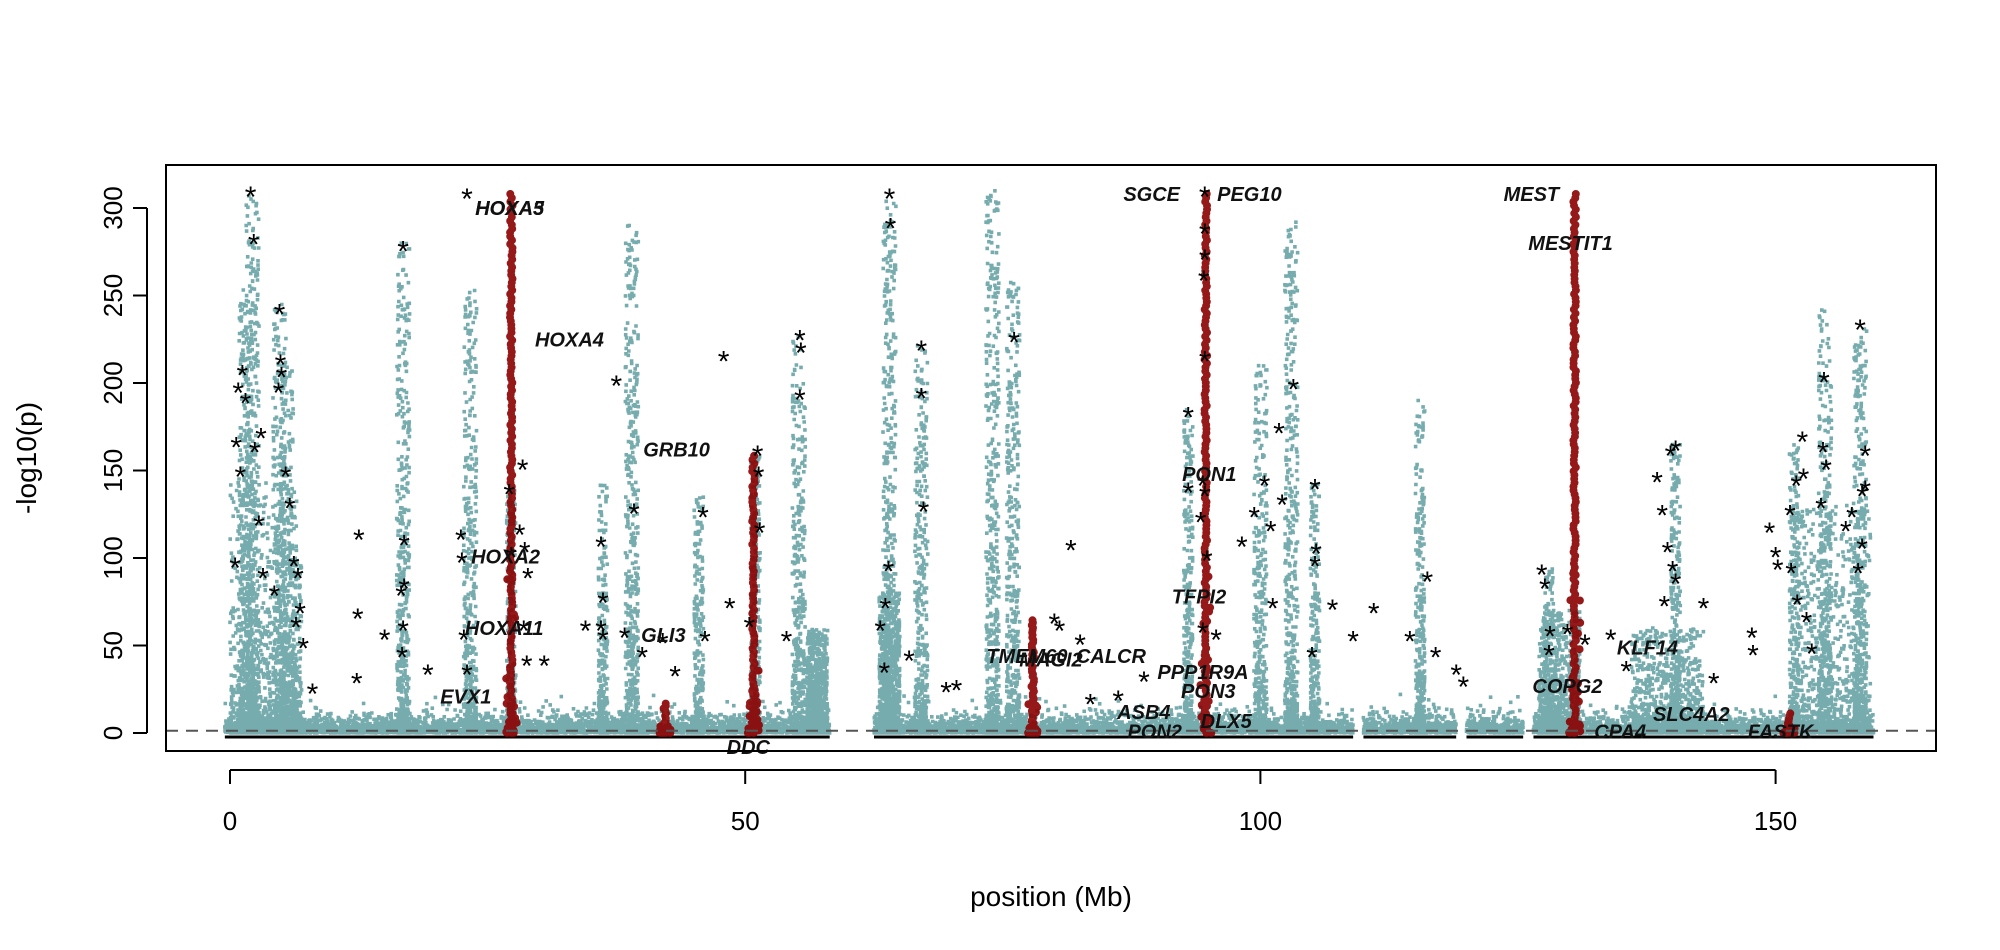 This screenshot has height=950, width=2000. What do you see at coordinates (885, 608) in the screenshot?
I see `top-hit-star-74: *` at bounding box center [885, 608].